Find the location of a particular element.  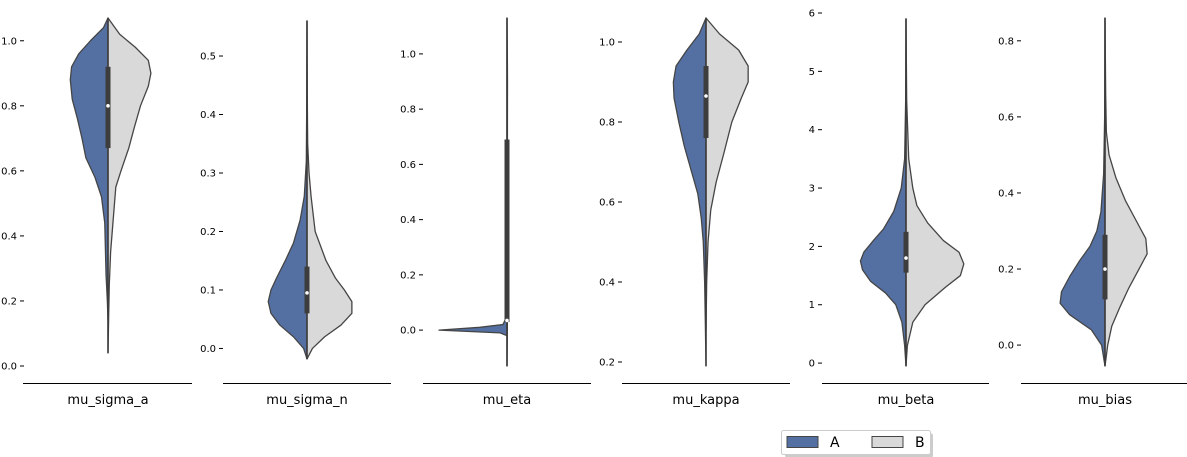

legend-swatch-A is located at coordinates (802, 442).